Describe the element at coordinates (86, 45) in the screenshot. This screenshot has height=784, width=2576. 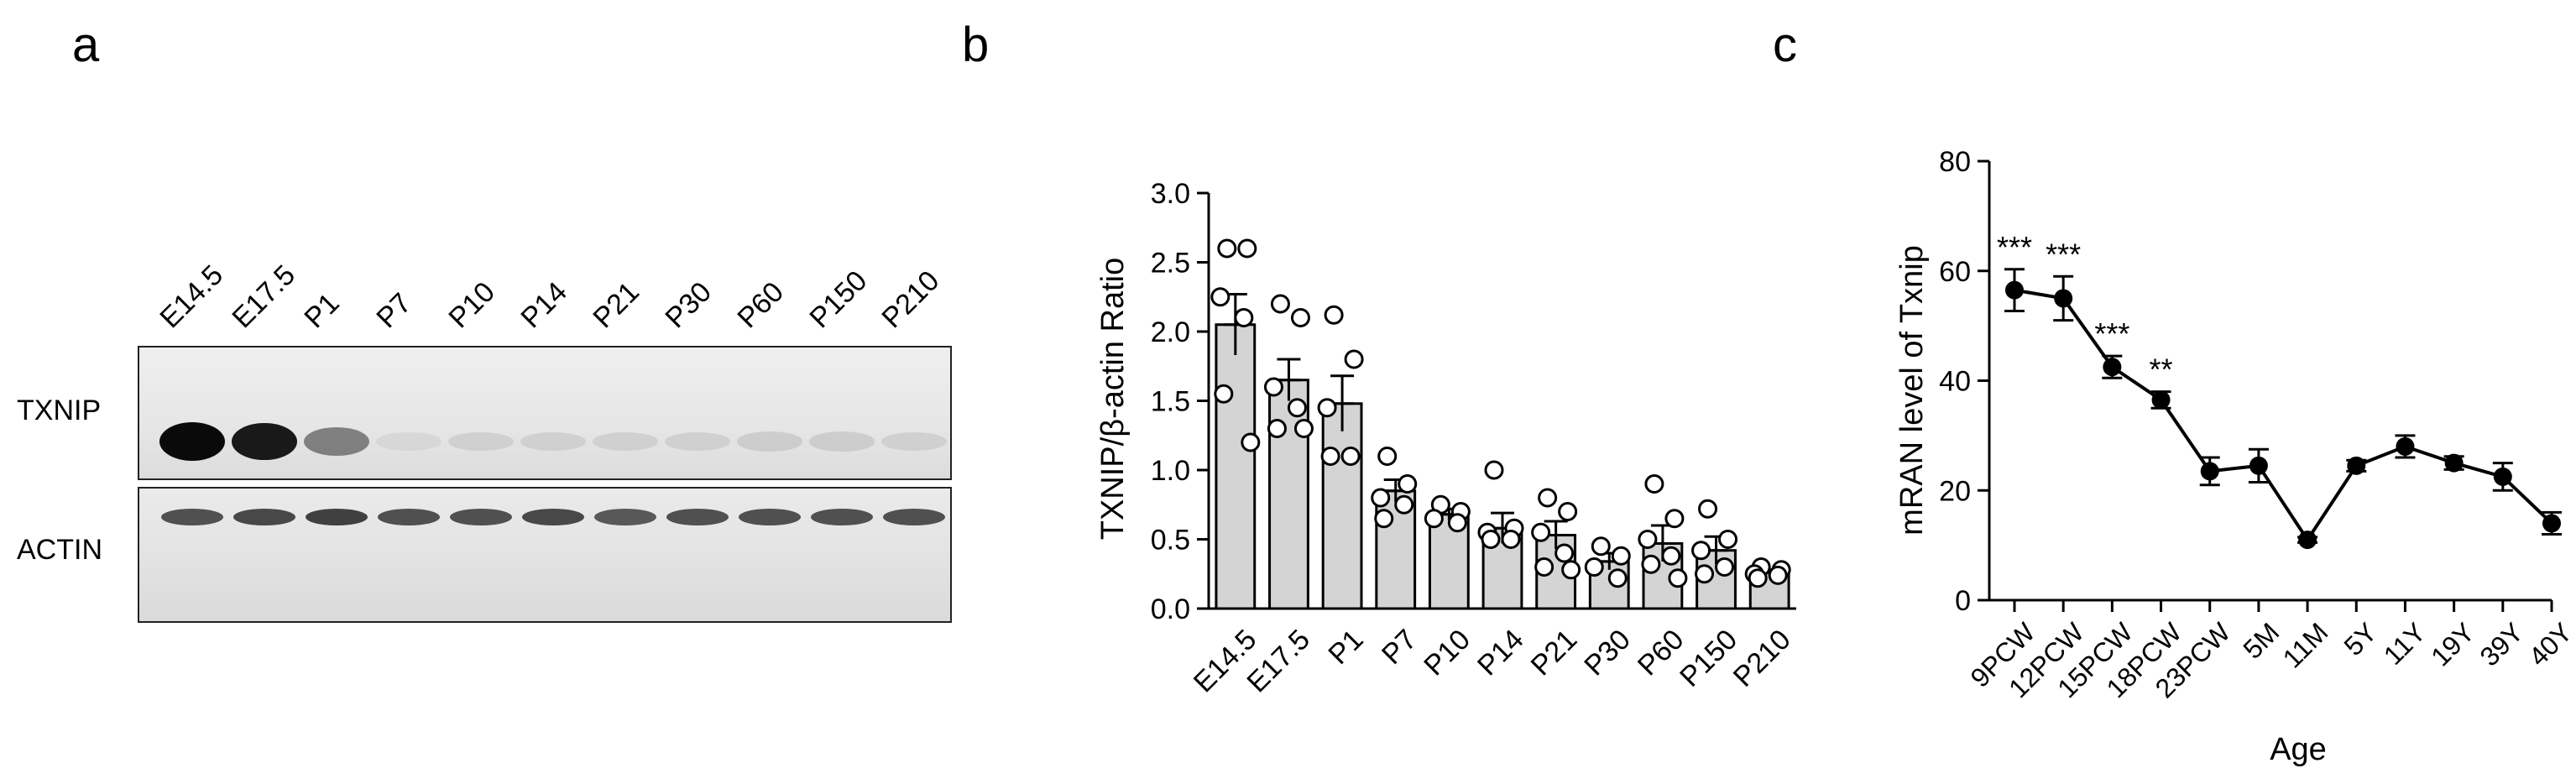
I see `panel-a-letter: a` at that location.